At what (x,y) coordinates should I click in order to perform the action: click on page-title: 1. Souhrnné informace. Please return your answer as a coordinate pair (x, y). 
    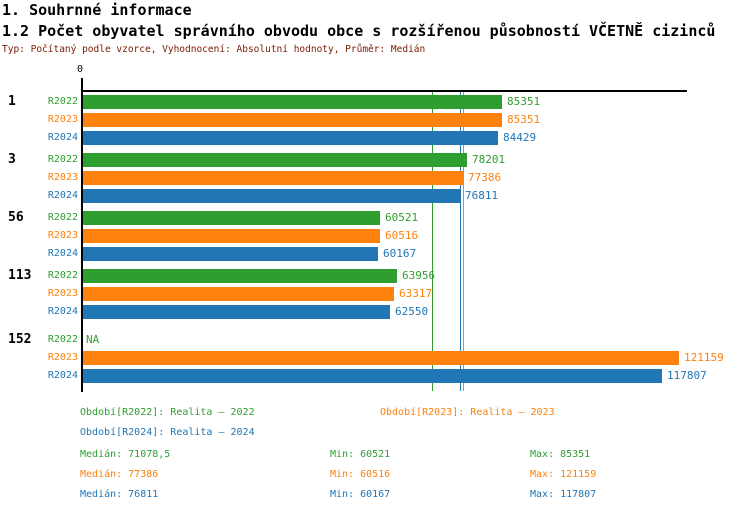
    Looking at the image, I should click on (97, 10).